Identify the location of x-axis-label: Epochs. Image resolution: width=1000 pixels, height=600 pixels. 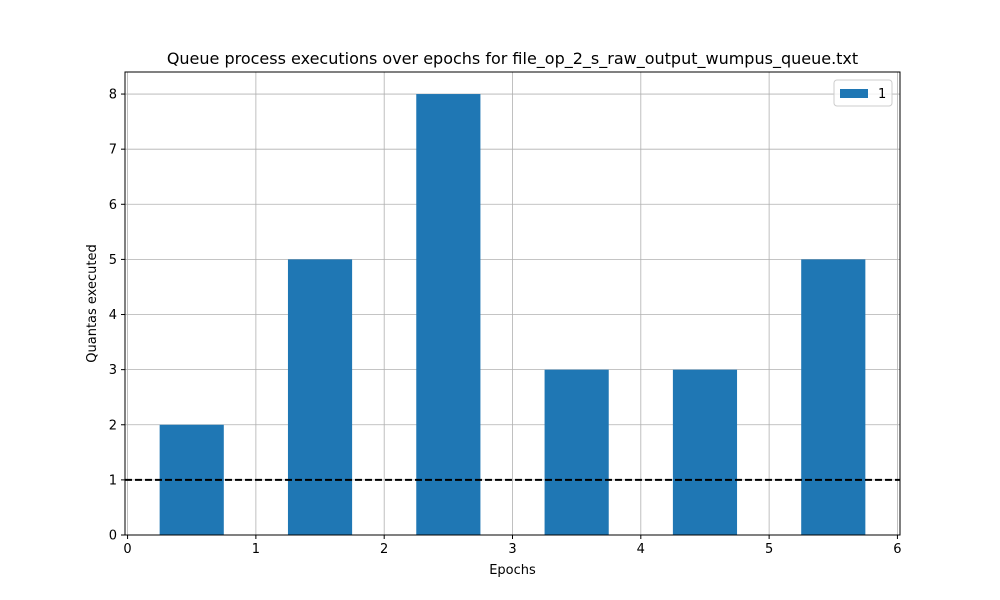
(512, 570).